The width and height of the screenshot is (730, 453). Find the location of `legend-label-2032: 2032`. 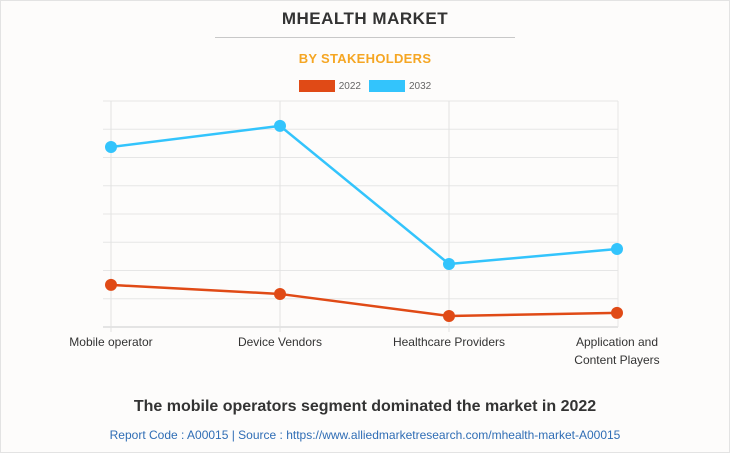

legend-label-2032: 2032 is located at coordinates (420, 86).